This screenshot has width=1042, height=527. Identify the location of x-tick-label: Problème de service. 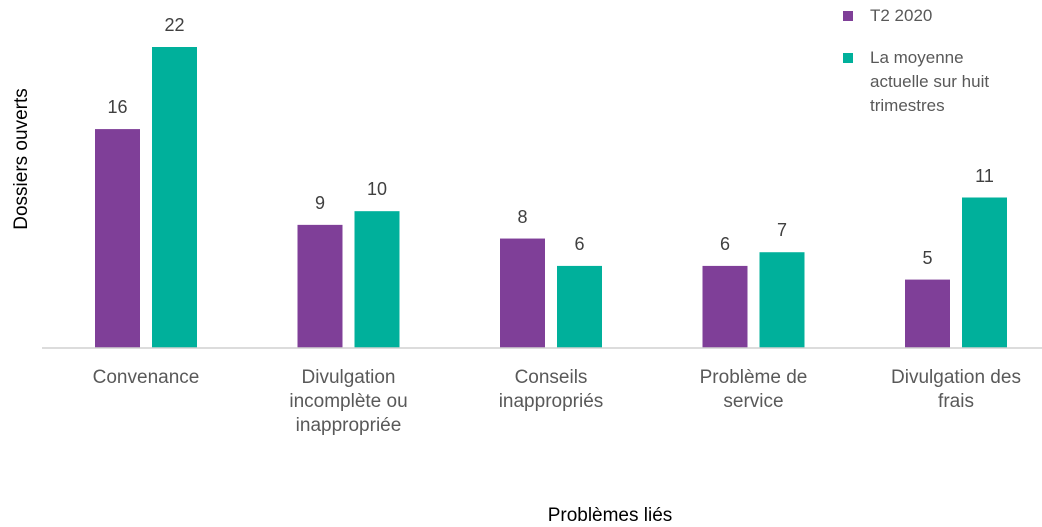
(753, 389).